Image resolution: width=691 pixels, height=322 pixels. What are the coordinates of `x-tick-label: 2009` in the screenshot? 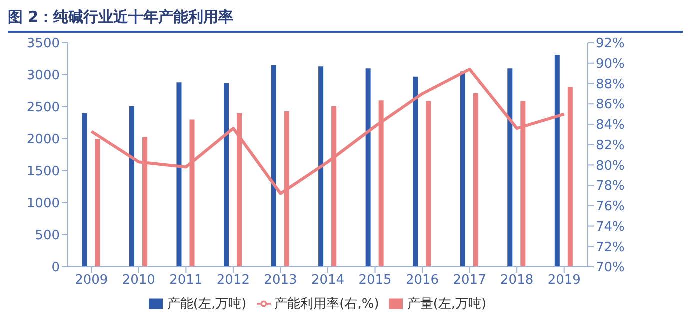 It's located at (91, 280).